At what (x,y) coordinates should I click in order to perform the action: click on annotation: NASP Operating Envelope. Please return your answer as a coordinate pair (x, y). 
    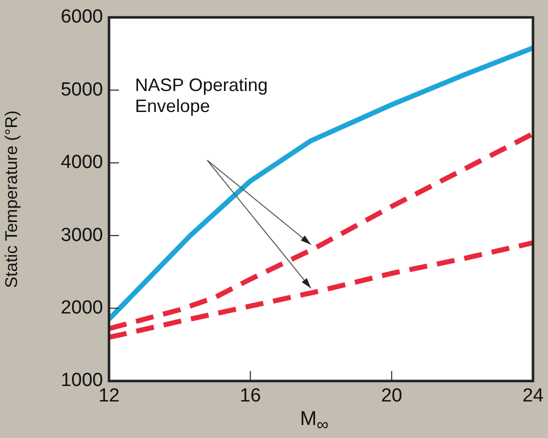
    Looking at the image, I should click on (202, 96).